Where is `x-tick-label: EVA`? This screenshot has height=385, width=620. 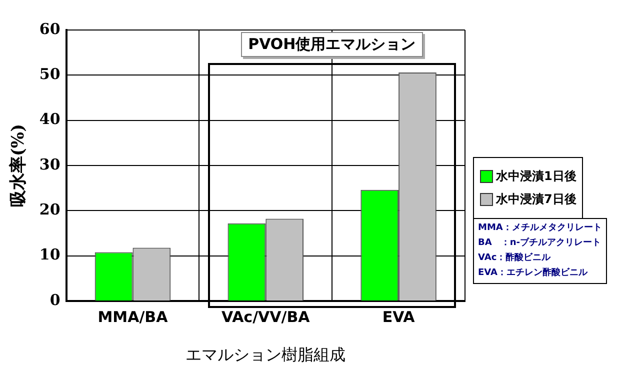
x-tick-label: EVA is located at coordinates (399, 317).